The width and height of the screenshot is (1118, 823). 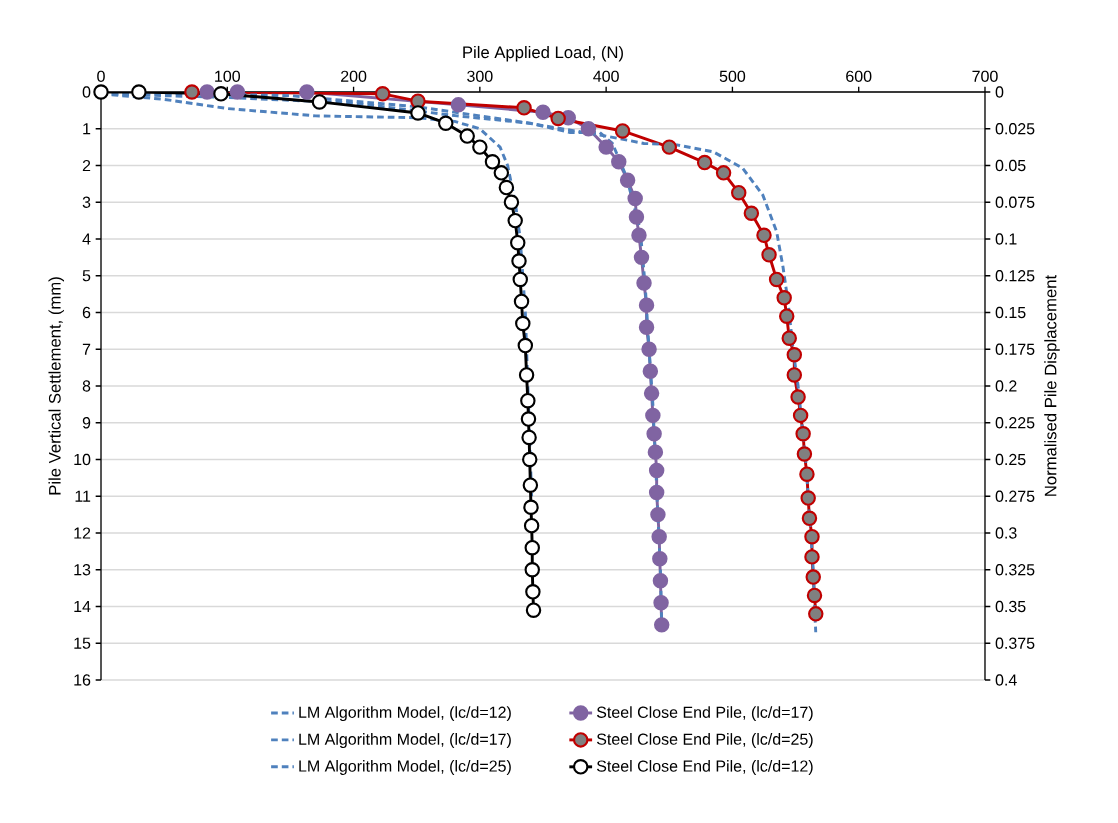 What do you see at coordinates (1015, 349) in the screenshot?
I see `y2-tick-label: 0.175` at bounding box center [1015, 349].